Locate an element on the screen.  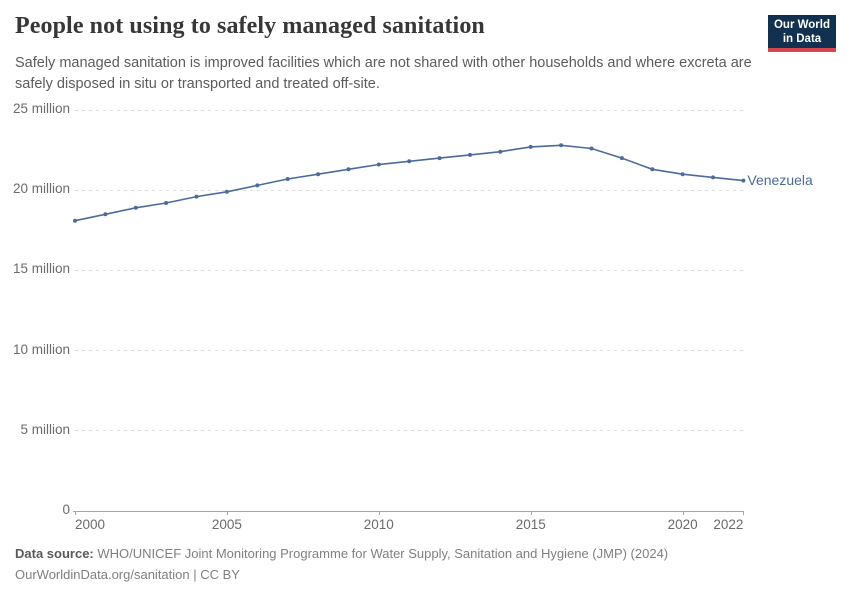
y-tick-label: 20 million is located at coordinates (41, 189).